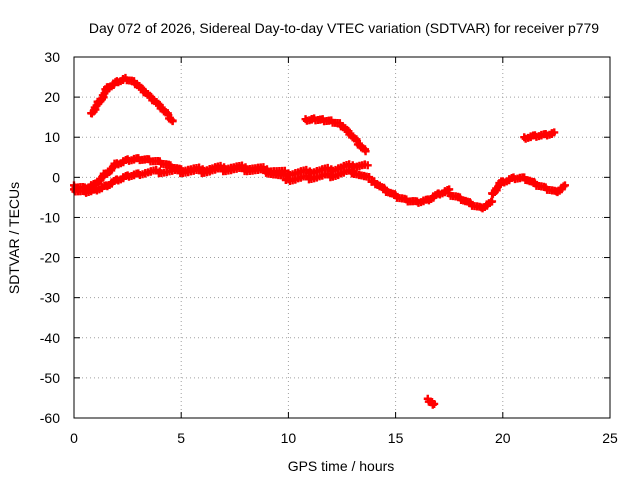  Describe the element at coordinates (50, 298) in the screenshot. I see `y-tick-label: -30` at that location.